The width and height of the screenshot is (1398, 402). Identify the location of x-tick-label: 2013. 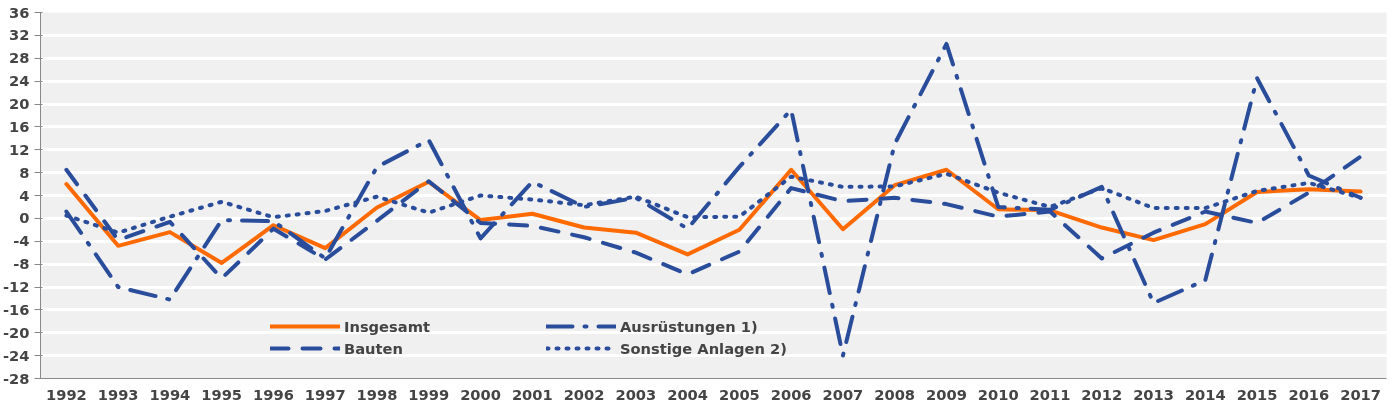
(1153, 393).